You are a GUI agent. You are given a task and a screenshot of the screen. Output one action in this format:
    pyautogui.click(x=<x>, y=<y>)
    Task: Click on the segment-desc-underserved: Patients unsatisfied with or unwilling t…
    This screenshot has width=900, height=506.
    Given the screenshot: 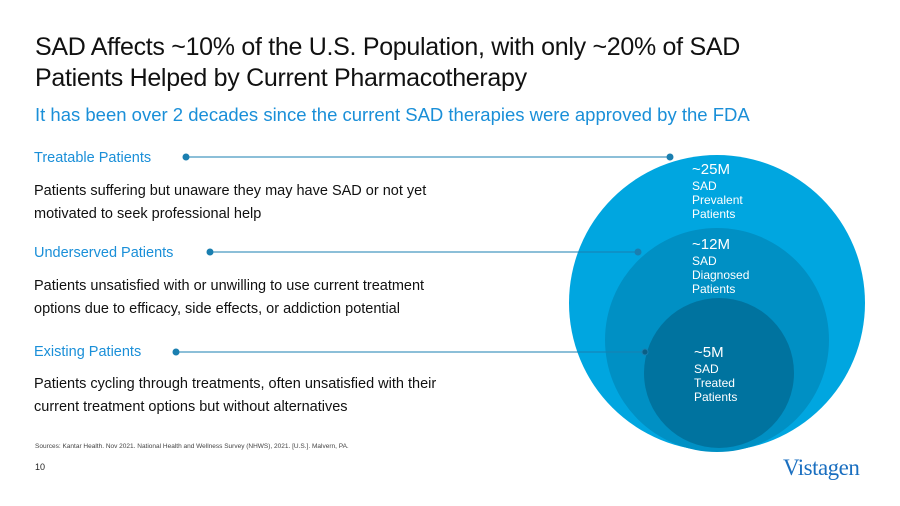 What is the action you would take?
    pyautogui.click(x=229, y=297)
    